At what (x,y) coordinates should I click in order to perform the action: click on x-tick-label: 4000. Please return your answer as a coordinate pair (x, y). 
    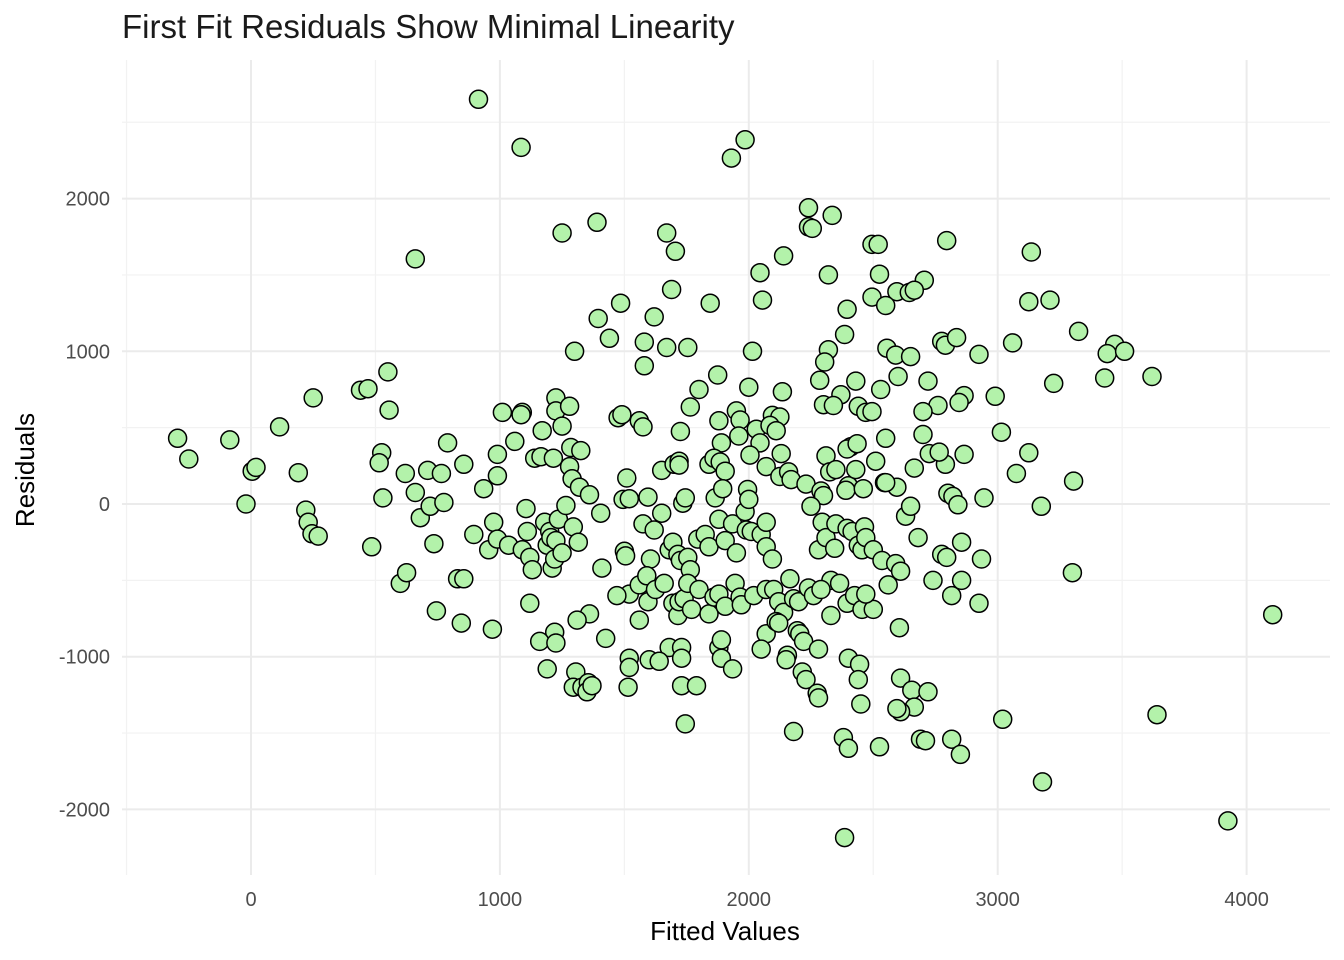
    Looking at the image, I should click on (1246, 900).